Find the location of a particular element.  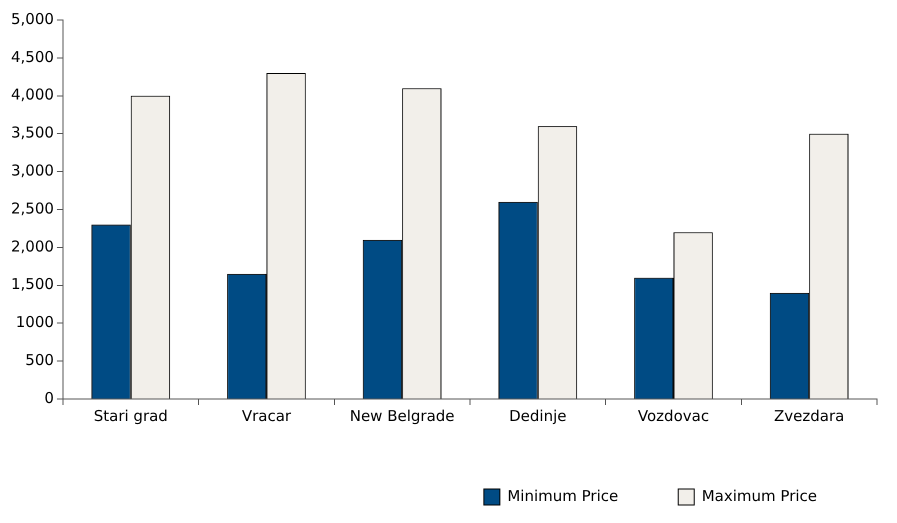

y-tick-label: 2,000 is located at coordinates (32, 246).